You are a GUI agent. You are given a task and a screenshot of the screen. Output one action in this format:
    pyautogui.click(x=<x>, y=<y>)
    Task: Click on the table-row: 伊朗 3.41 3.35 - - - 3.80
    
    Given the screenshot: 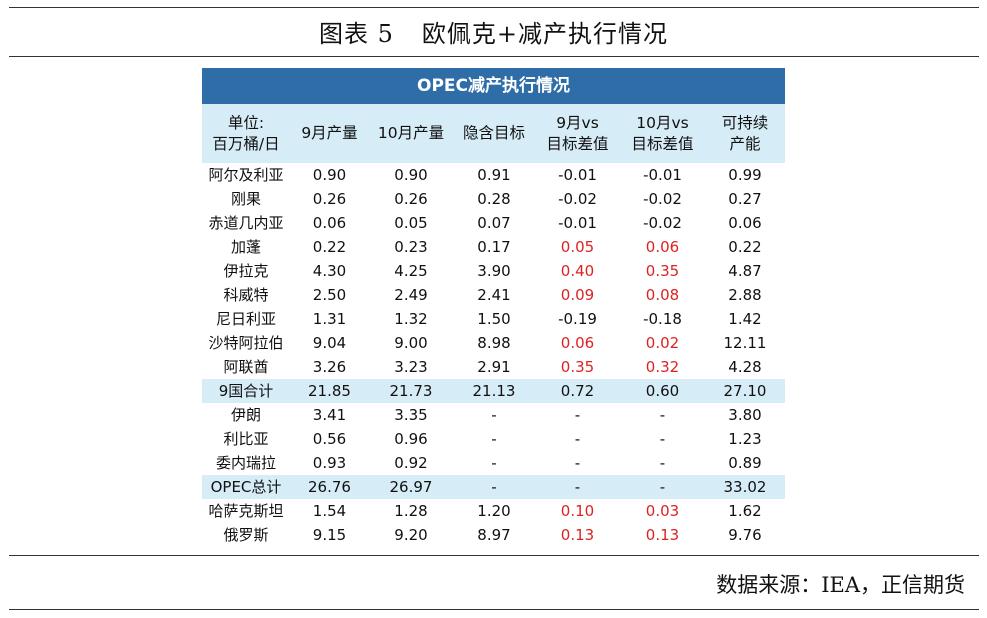 What is the action you would take?
    pyautogui.click(x=493, y=415)
    